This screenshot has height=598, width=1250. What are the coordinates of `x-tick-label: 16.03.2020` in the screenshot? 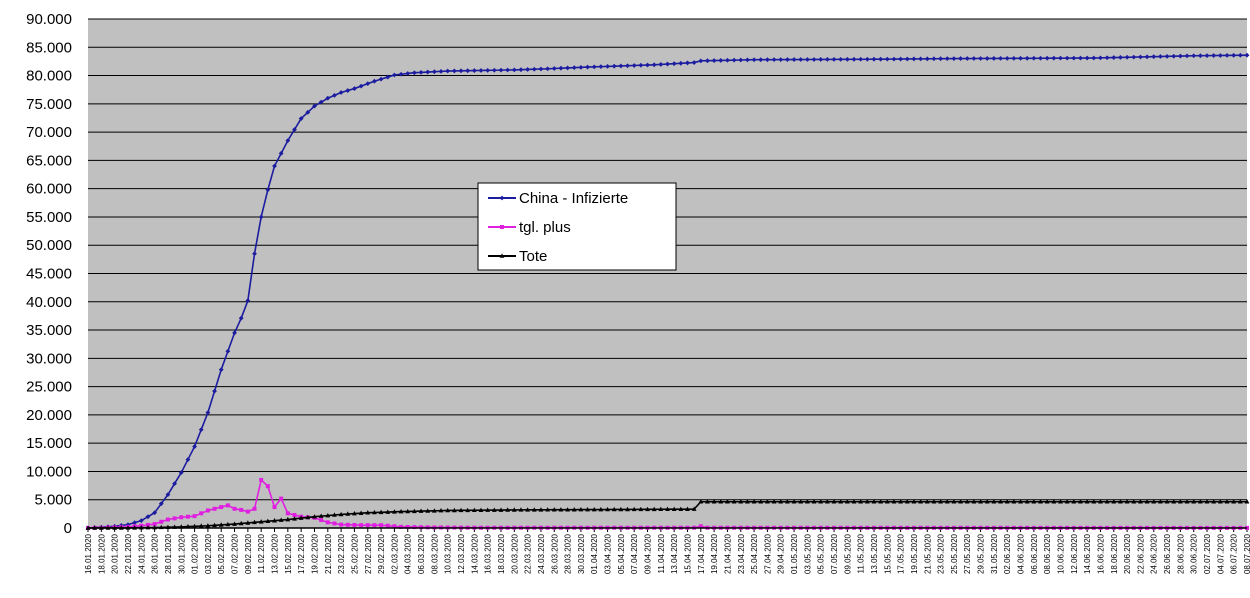 It's located at (488, 553).